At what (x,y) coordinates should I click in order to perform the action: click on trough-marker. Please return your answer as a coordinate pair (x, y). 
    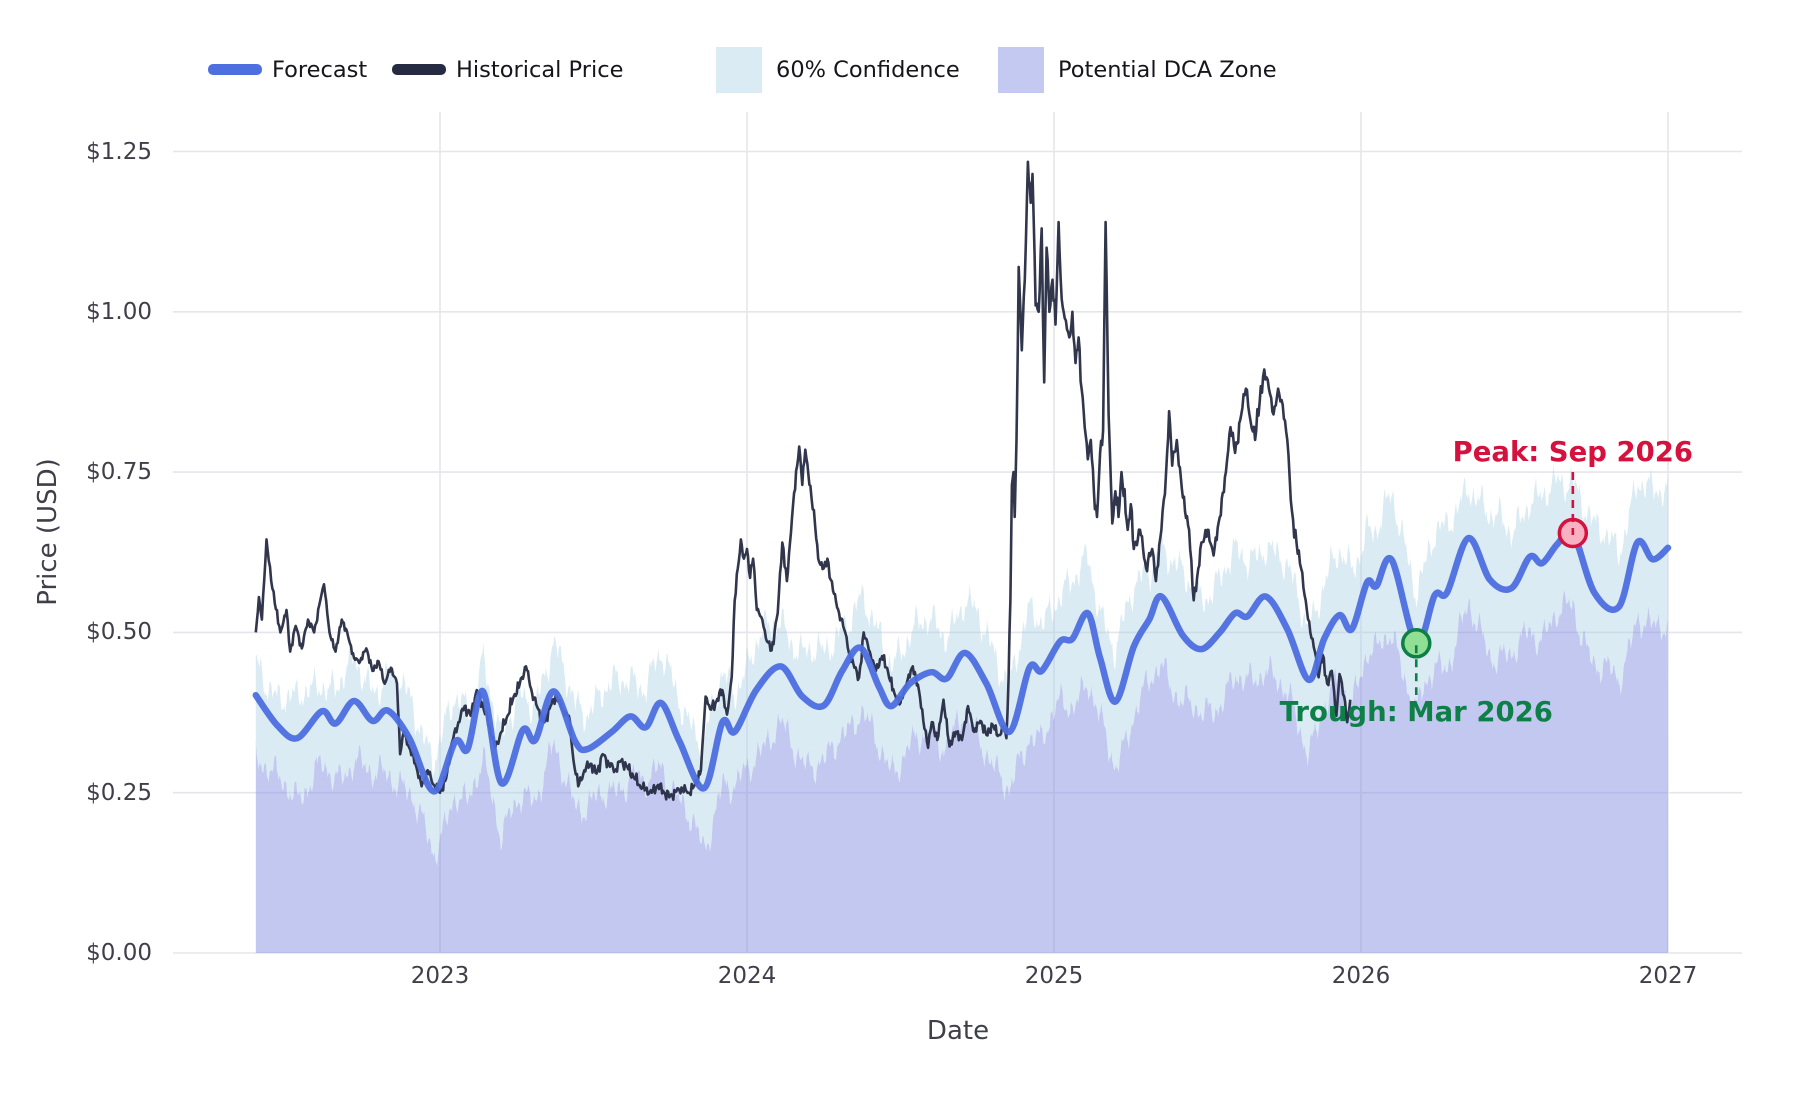
    Looking at the image, I should click on (1416, 643).